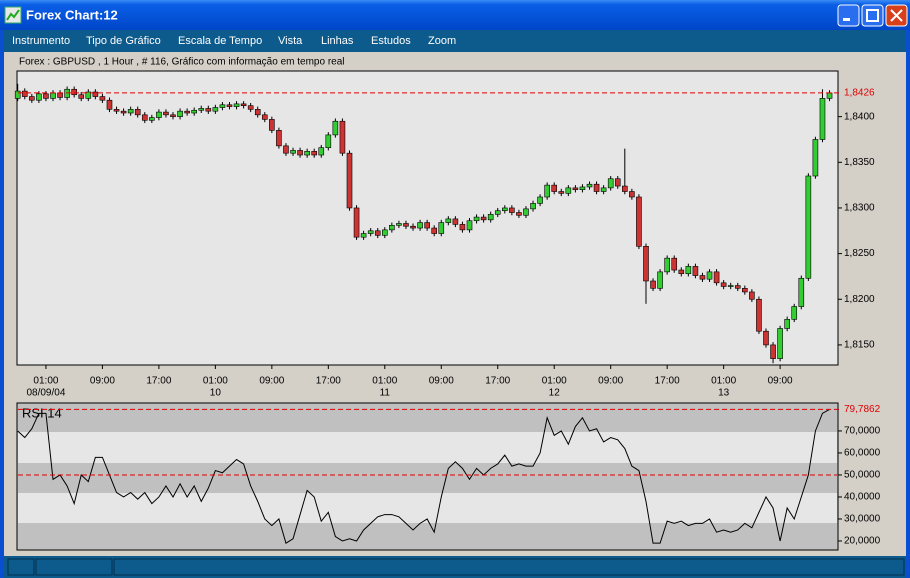 This screenshot has width=910, height=578. I want to click on last-value-label: 1,8426, so click(859, 93).